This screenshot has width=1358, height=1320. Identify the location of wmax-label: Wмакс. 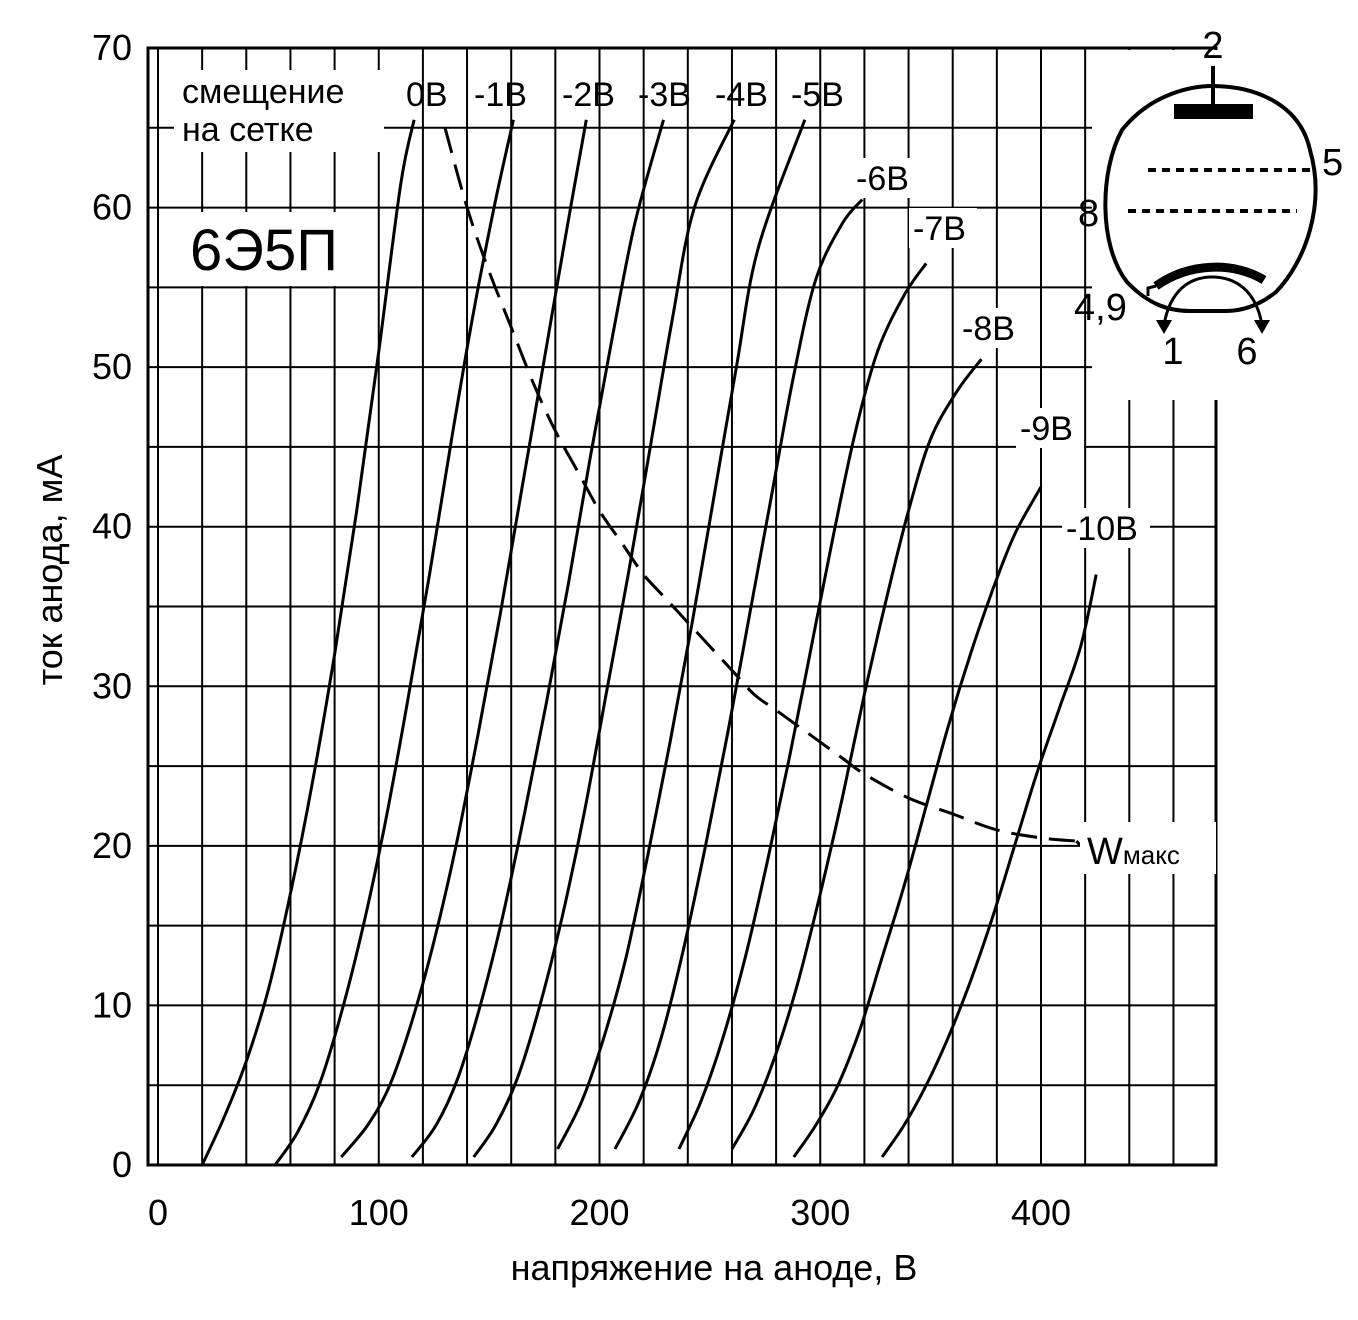
(1133, 852).